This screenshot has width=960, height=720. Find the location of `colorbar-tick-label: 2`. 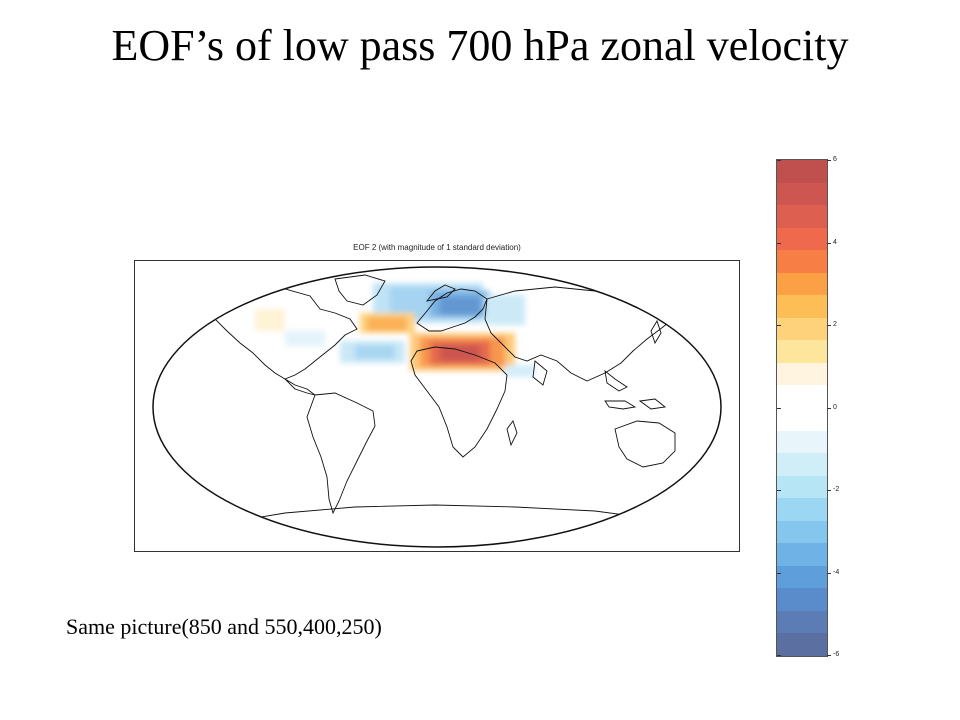

colorbar-tick-label: 2 is located at coordinates (835, 324).